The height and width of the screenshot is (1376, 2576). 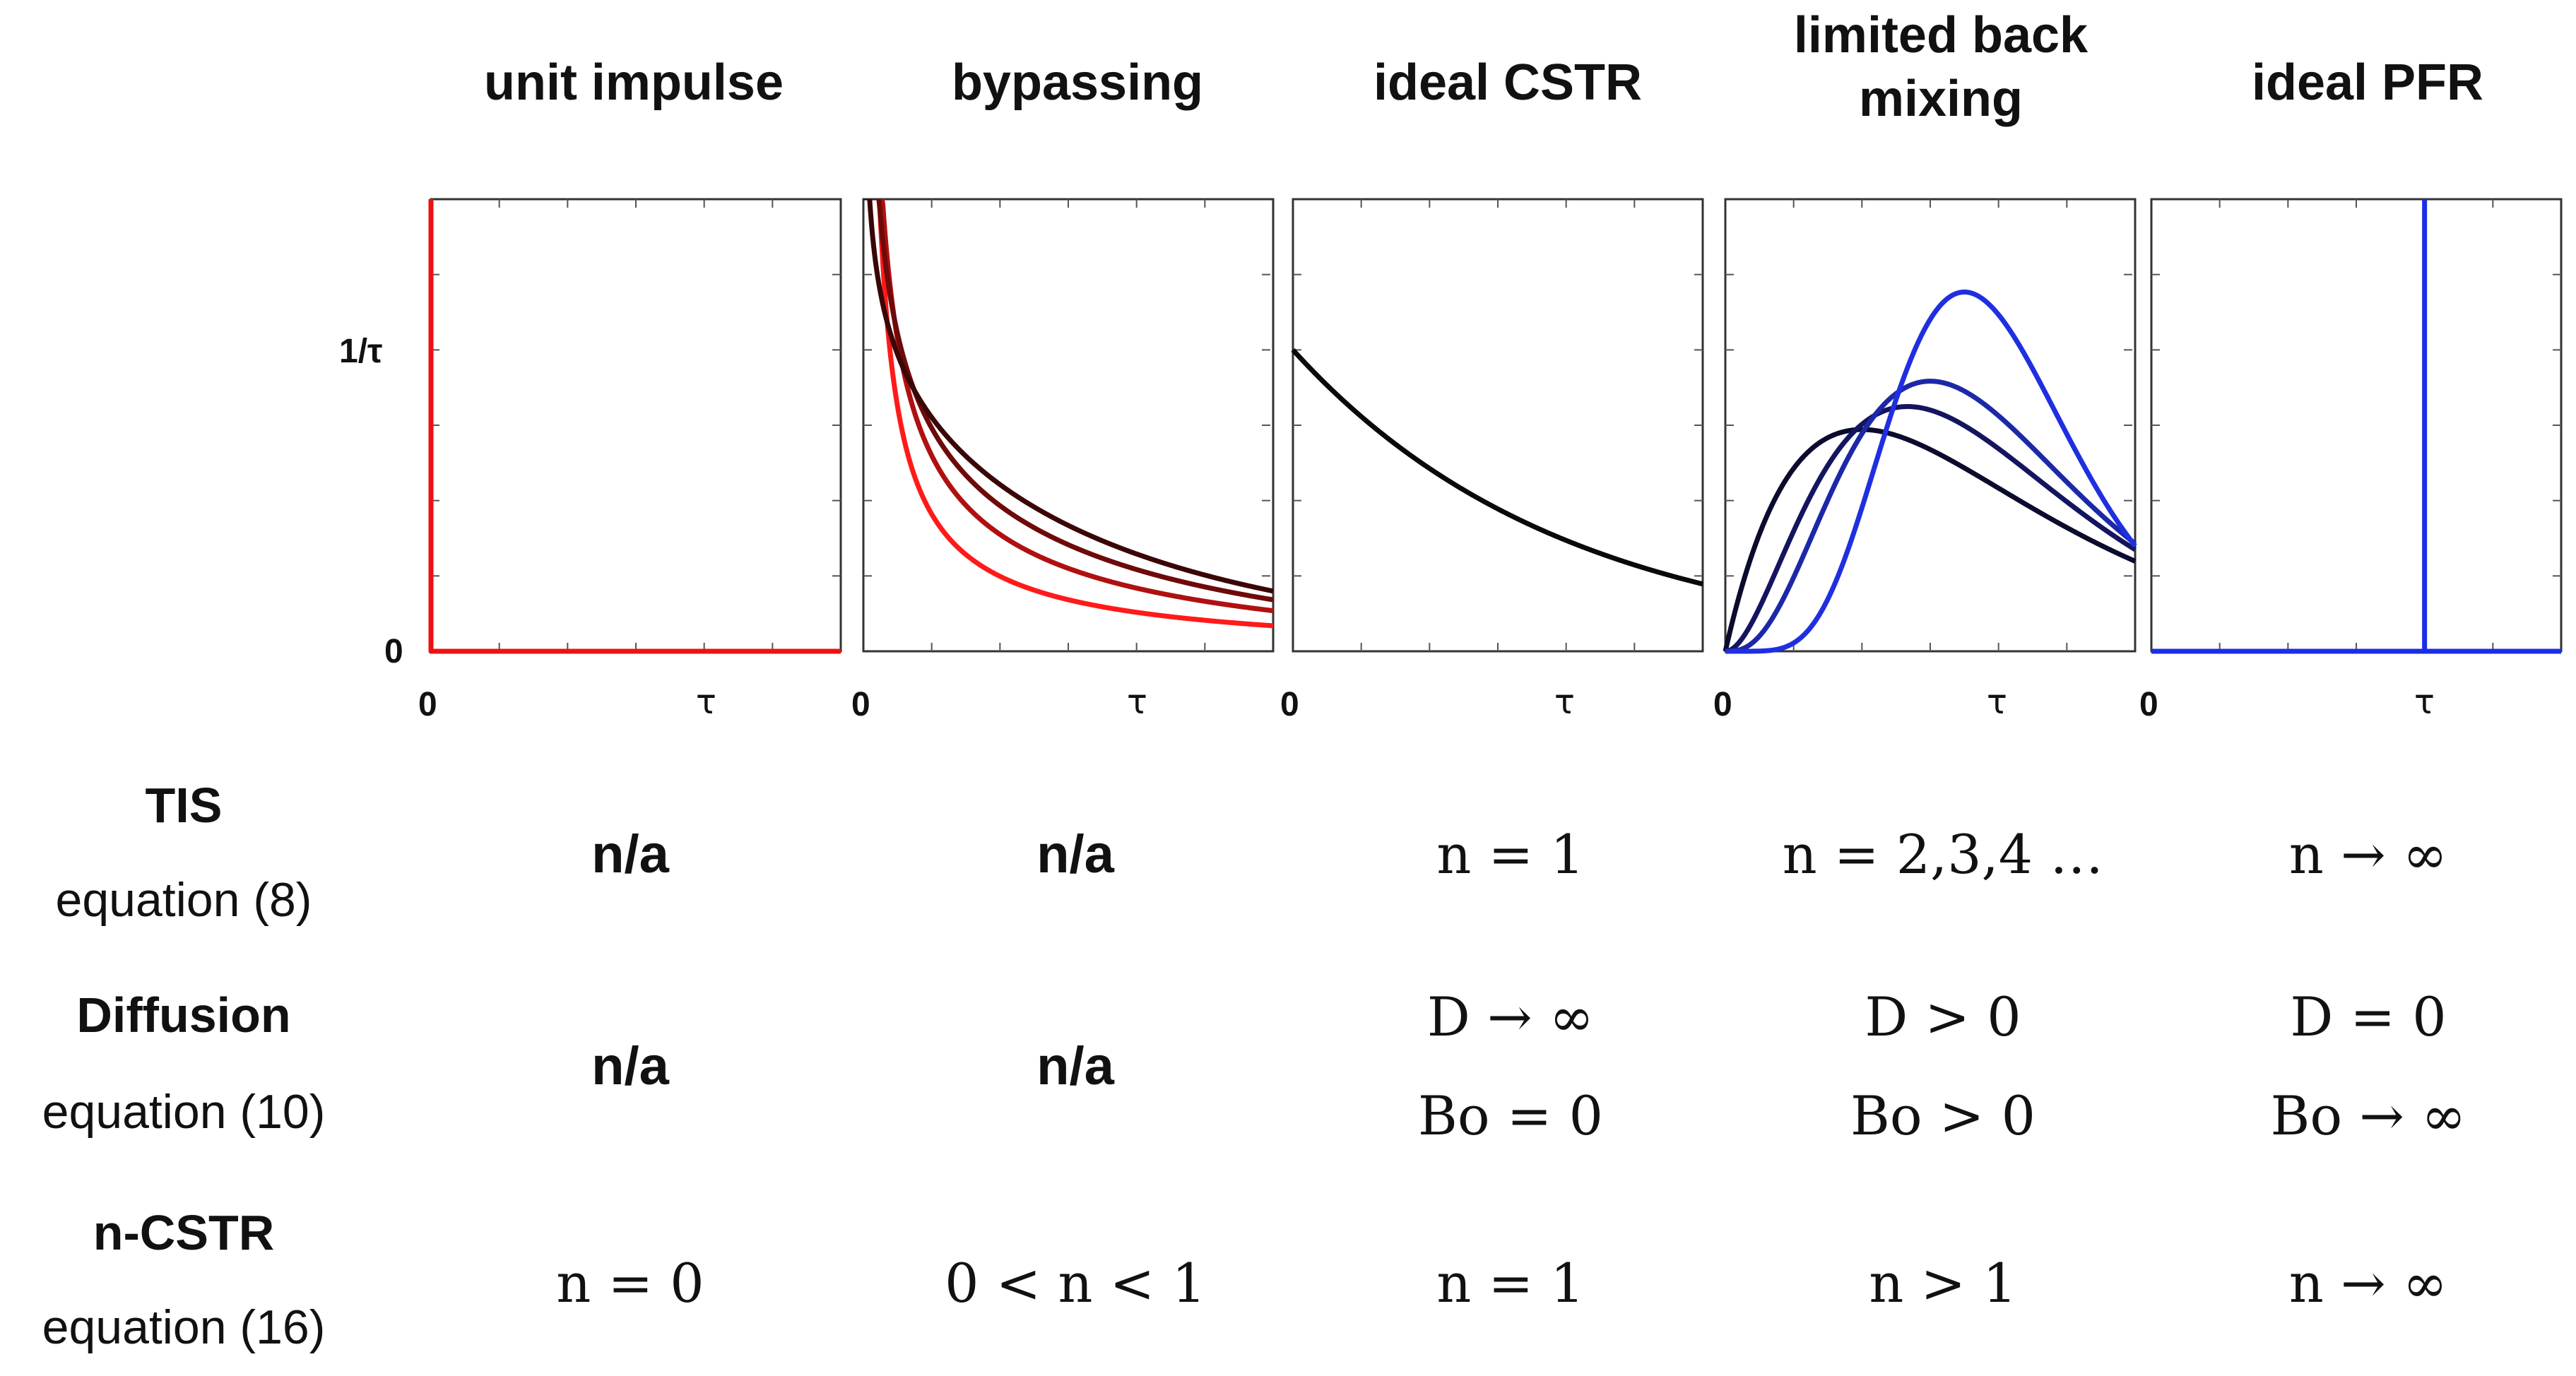 What do you see at coordinates (184, 1112) in the screenshot?
I see `row-subtitle: equation (10)` at bounding box center [184, 1112].